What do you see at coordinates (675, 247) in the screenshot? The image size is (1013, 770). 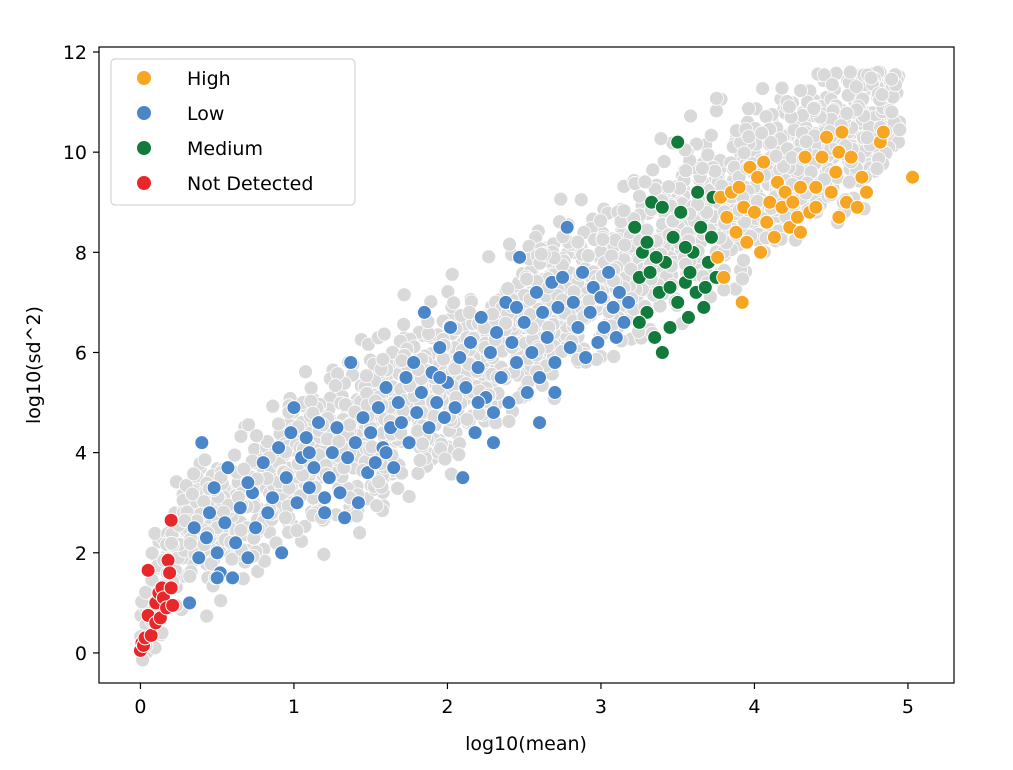 I see `series-medium` at bounding box center [675, 247].